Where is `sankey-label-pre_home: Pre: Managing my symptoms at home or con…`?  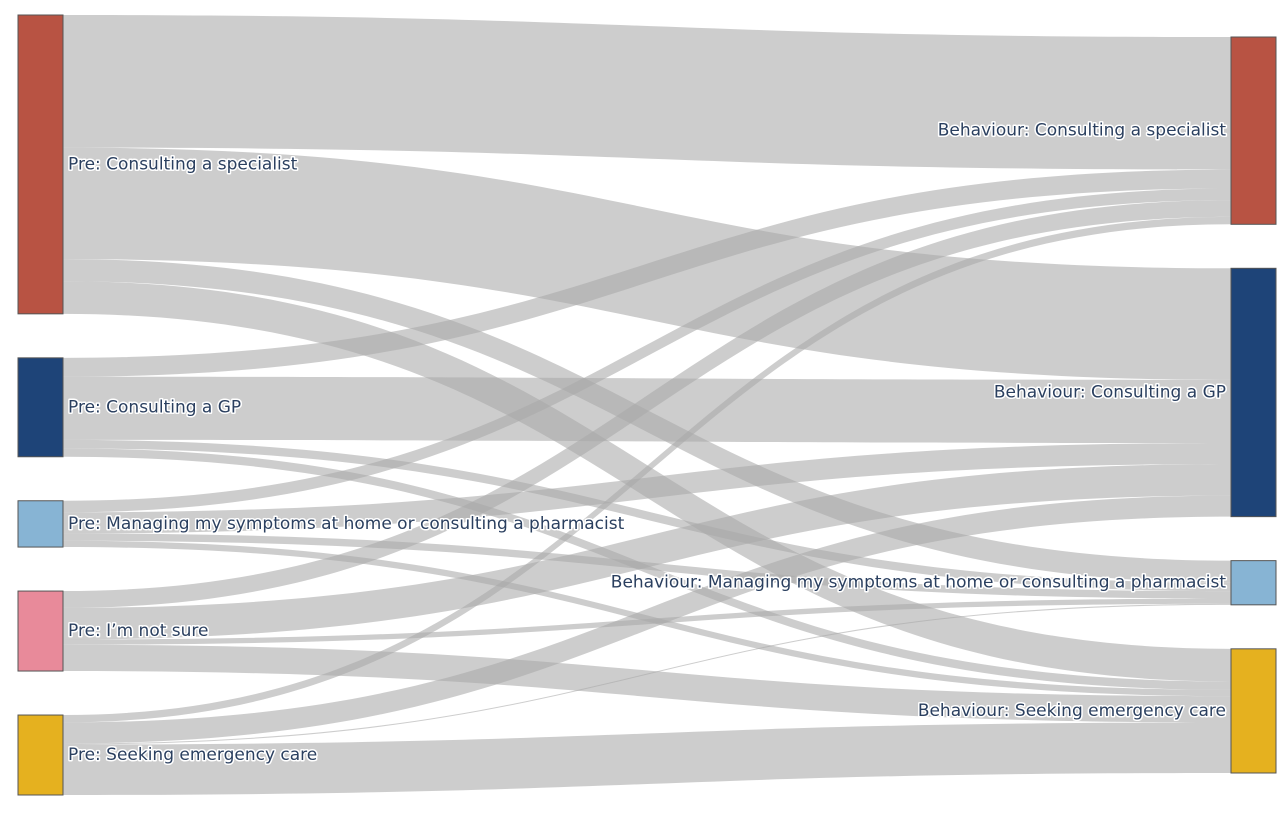 sankey-label-pre_home: Pre: Managing my symptoms at home or con… is located at coordinates (346, 524).